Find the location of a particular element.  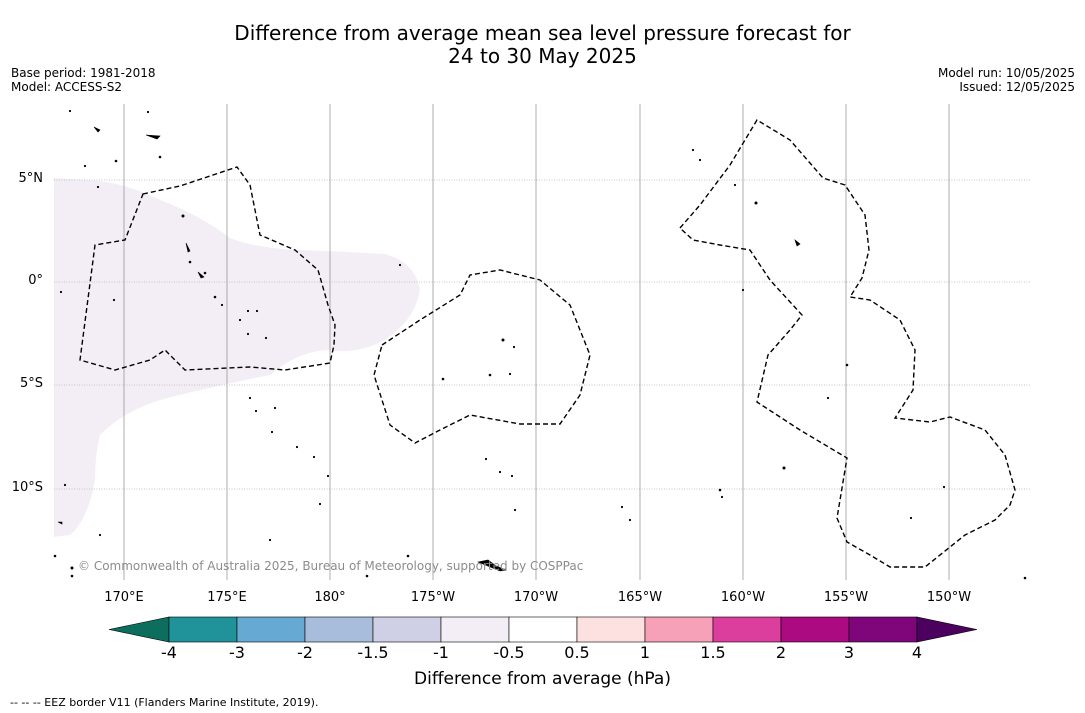

colorbar is located at coordinates (543, 629).